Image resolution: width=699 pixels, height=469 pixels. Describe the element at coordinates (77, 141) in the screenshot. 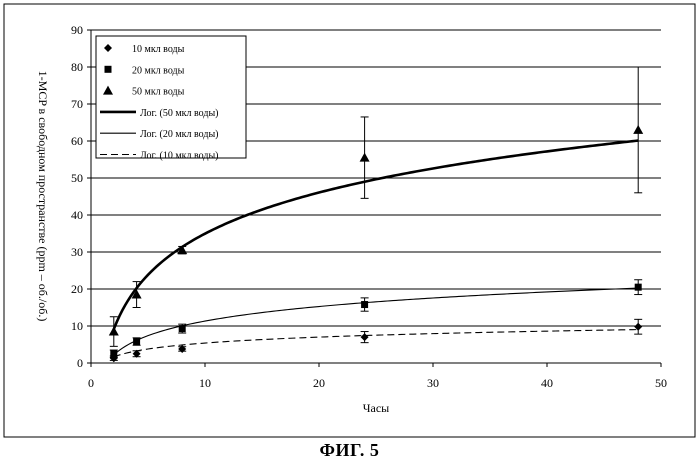

I see `y-tick-label: 60` at that location.